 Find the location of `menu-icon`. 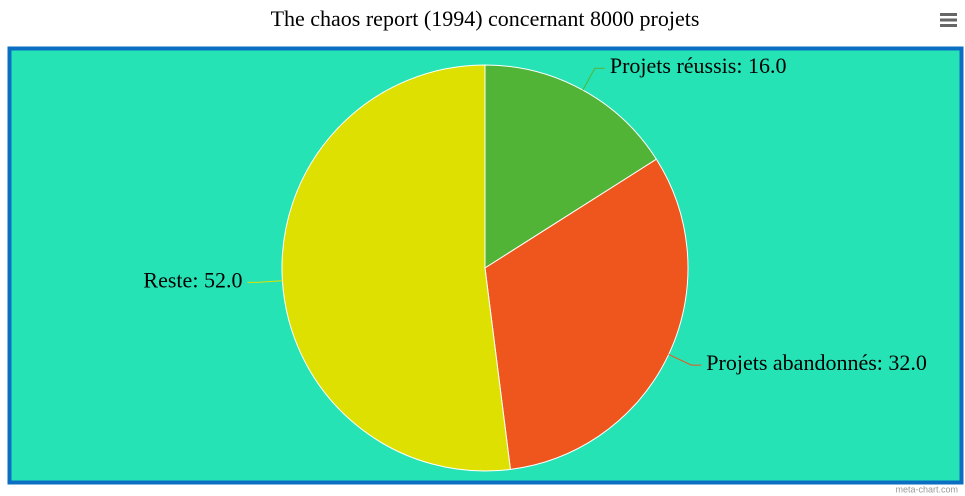

menu-icon is located at coordinates (948, 20).